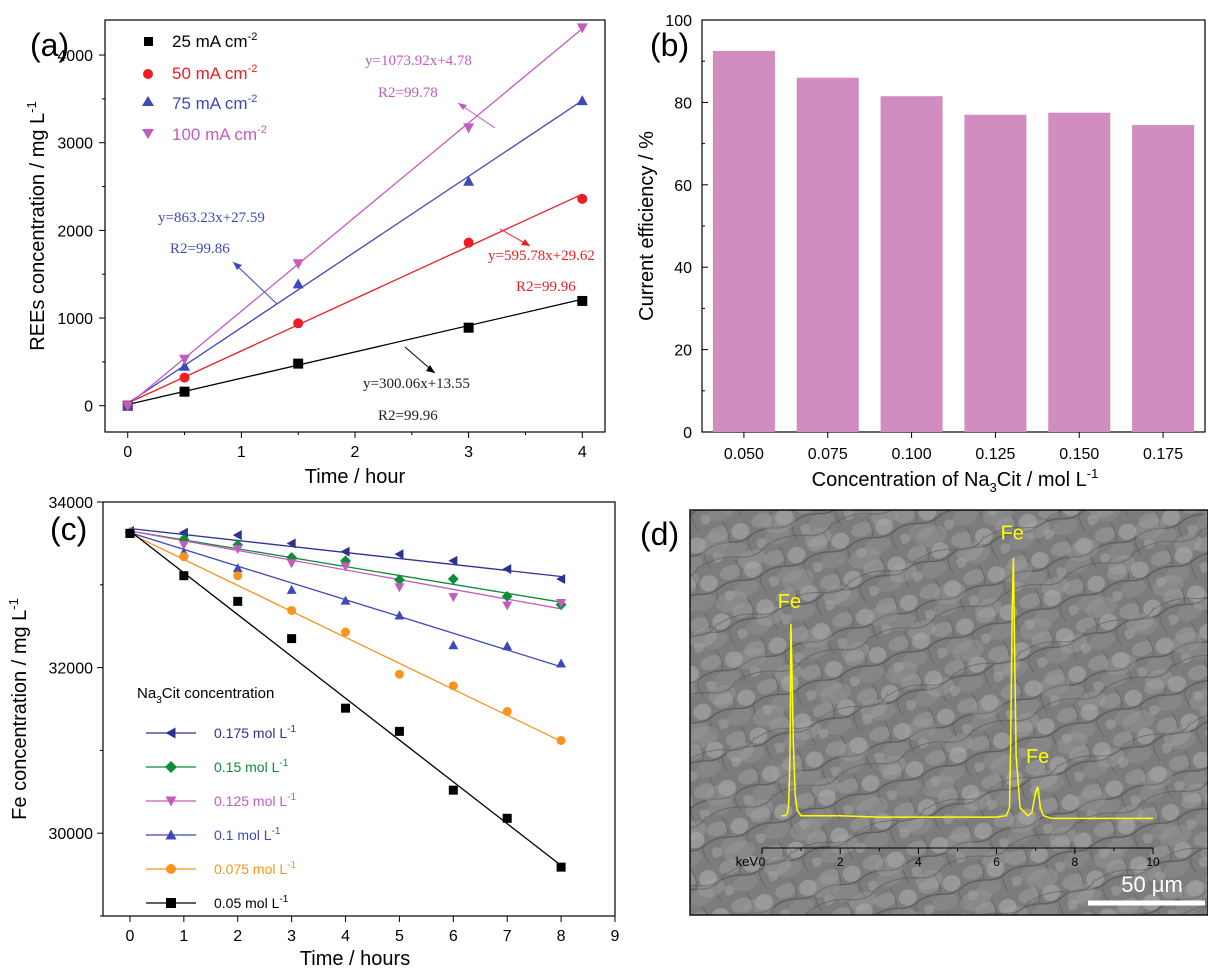 This screenshot has height=968, width=1208. What do you see at coordinates (75, 144) in the screenshot?
I see `y-tick-label: 3000` at bounding box center [75, 144].